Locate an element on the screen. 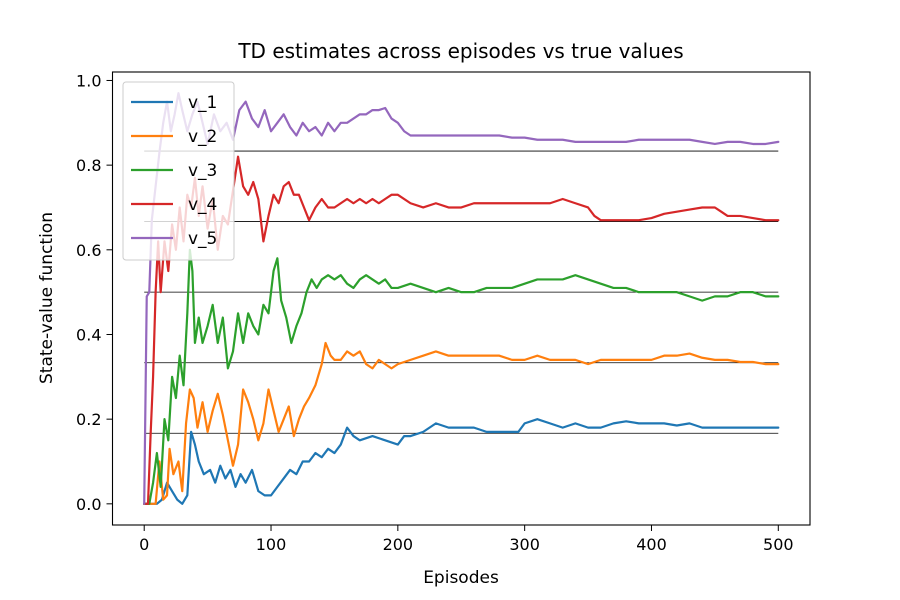  x-tick-label: 300 is located at coordinates (524, 544).